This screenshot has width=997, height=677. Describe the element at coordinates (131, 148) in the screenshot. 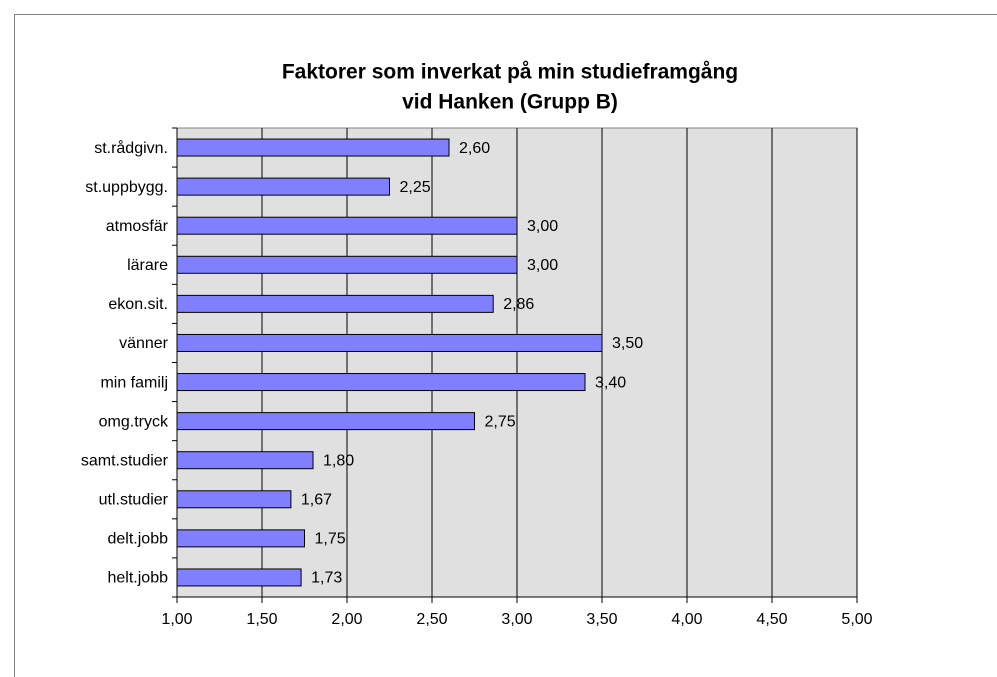

I see `y-tick-label: st.rådgivn.` at that location.